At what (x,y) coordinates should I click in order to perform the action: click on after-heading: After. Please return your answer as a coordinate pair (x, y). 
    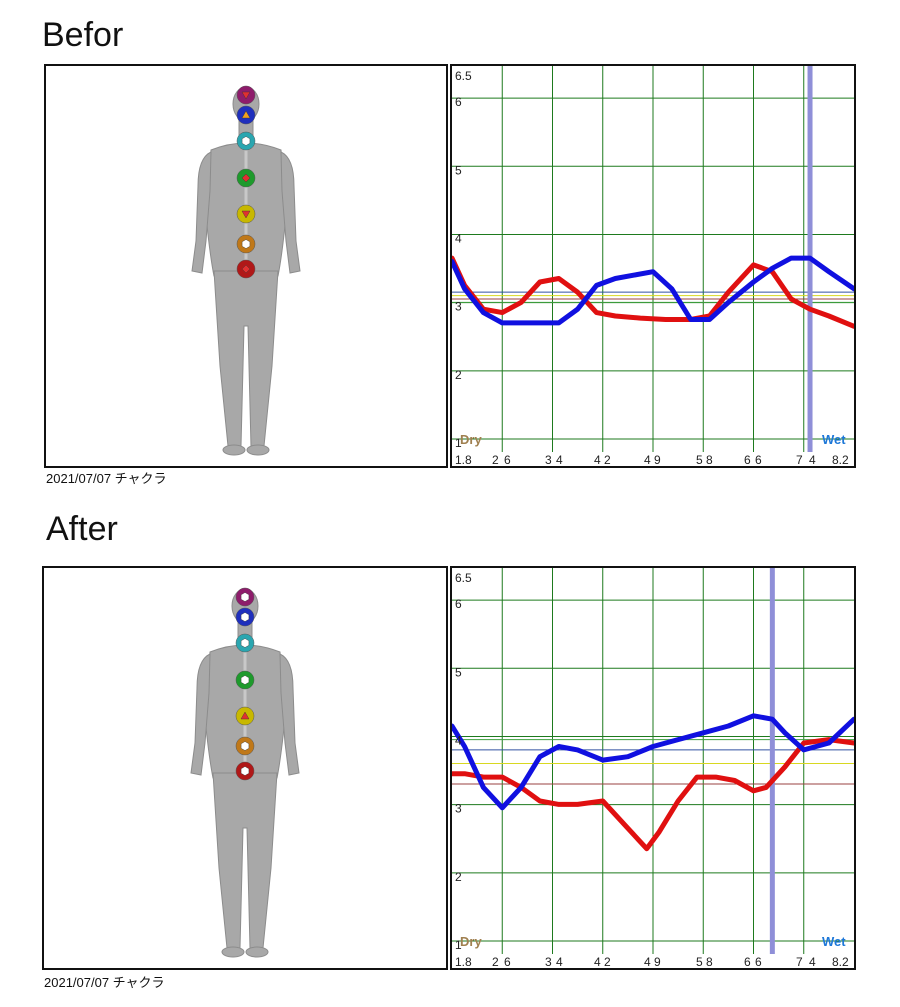
    Looking at the image, I should click on (82, 529).